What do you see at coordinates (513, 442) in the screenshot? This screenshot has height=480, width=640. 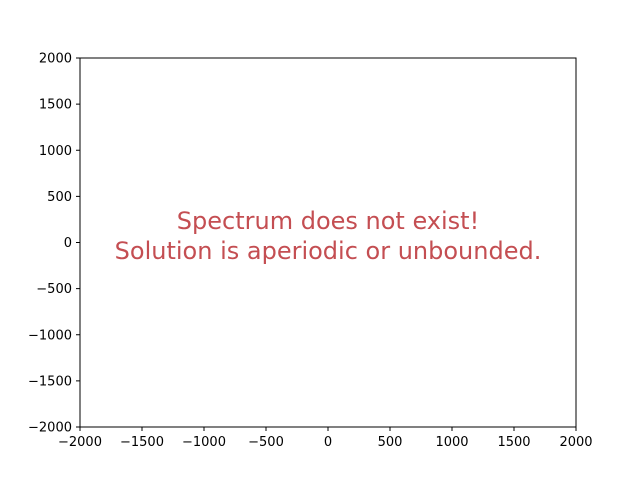 I see `x-tick-label: 1500` at bounding box center [513, 442].